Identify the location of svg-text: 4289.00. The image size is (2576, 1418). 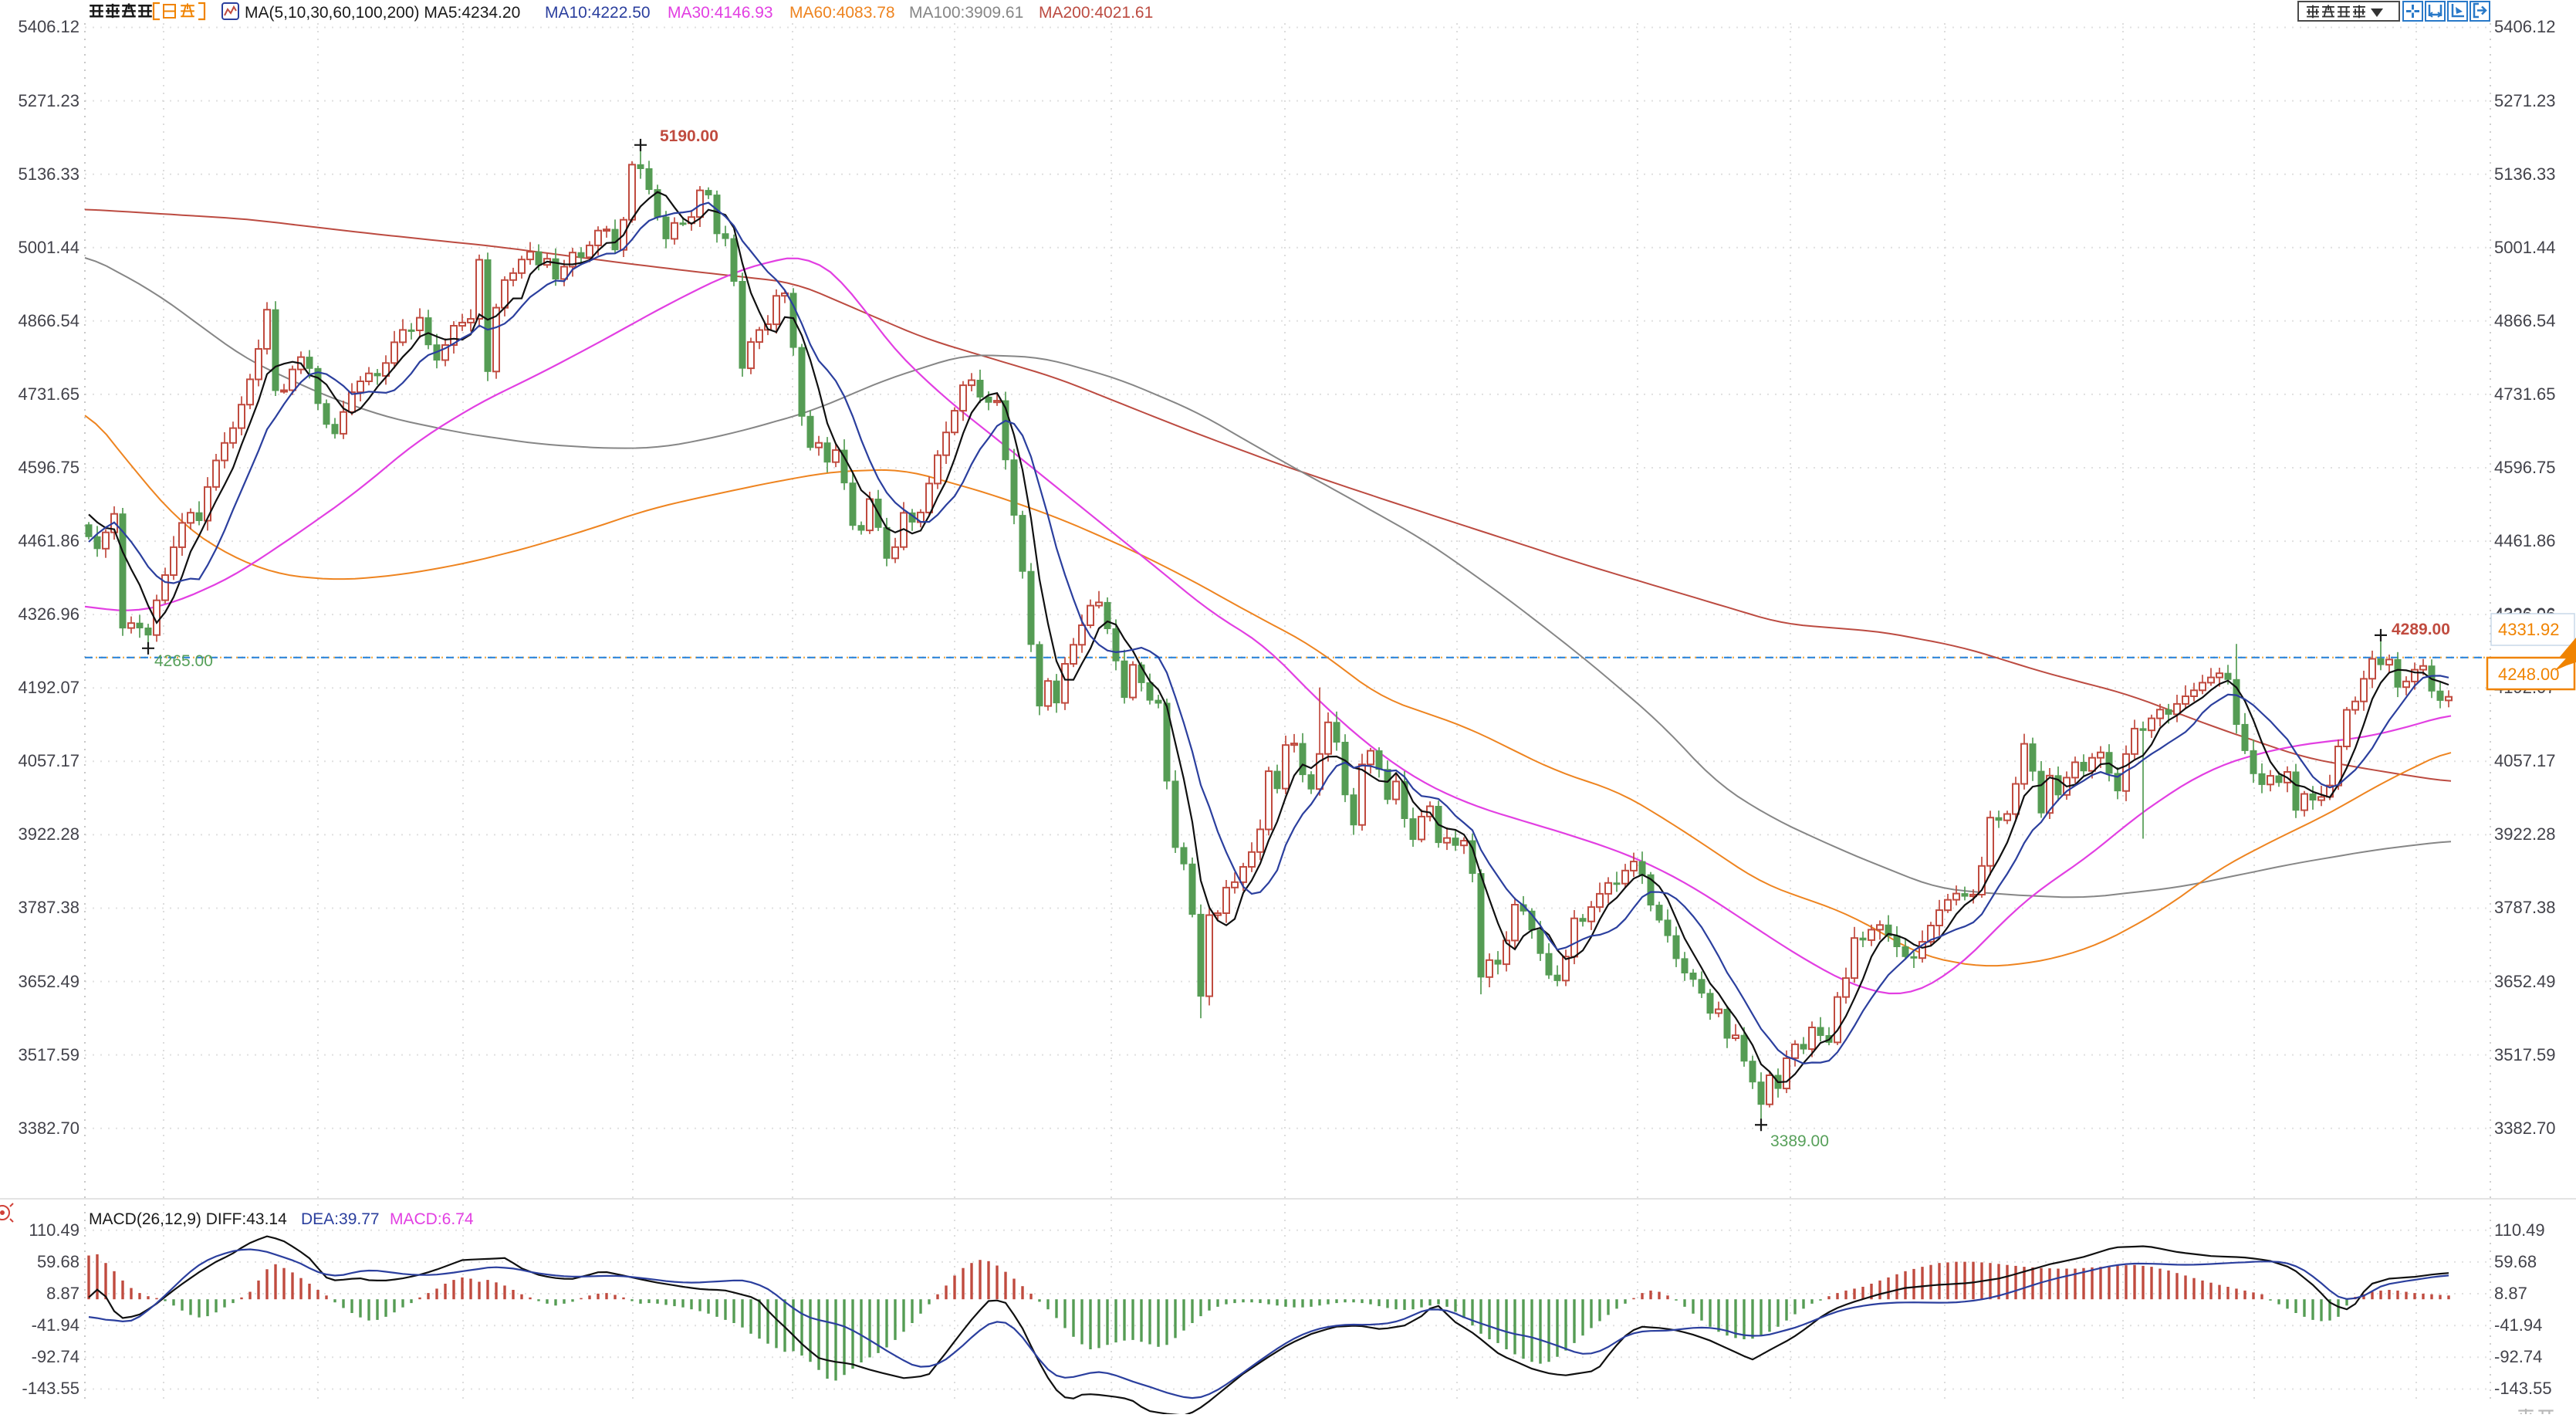
(2421, 629).